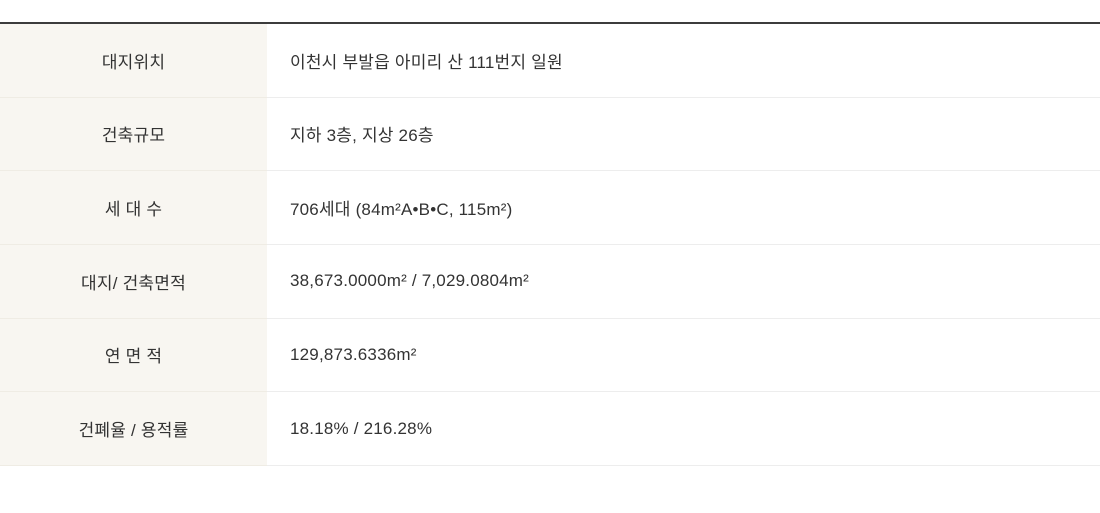 The image size is (1100, 513). What do you see at coordinates (133, 61) in the screenshot?
I see `row-label: 대지위치` at bounding box center [133, 61].